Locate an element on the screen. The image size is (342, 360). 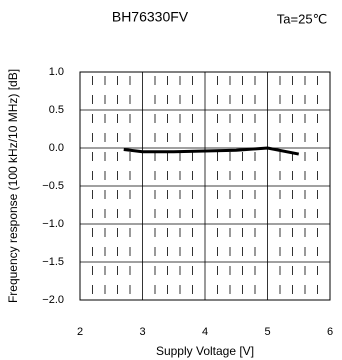
y-tick-label: −1.0 is located at coordinates (53, 224).